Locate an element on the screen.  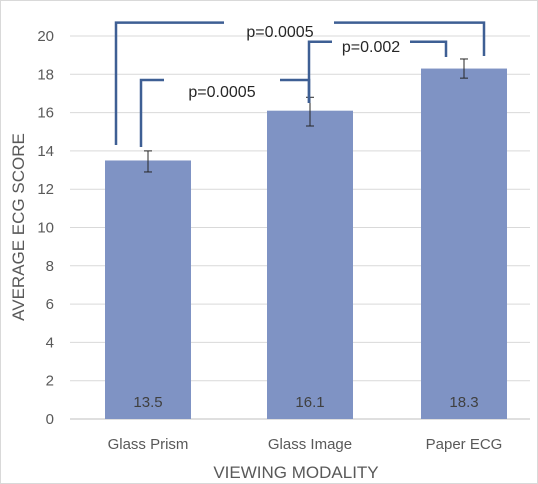
y-axis-ticks: 0 2 4 6 8 10 12 14 16 18 20 is located at coordinates (45, 228).